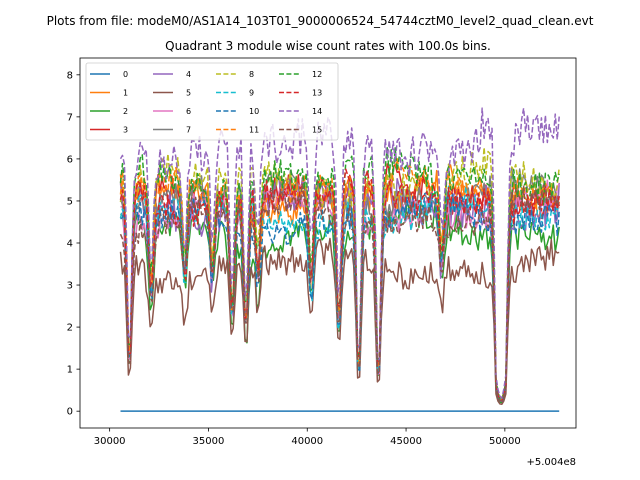  I want to click on y-tick-label: 4, so click(70, 244).